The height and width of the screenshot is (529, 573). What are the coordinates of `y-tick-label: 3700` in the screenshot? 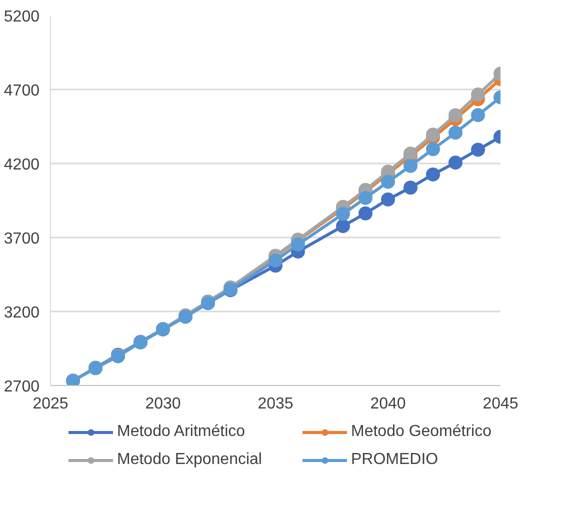 It's located at (22, 239).